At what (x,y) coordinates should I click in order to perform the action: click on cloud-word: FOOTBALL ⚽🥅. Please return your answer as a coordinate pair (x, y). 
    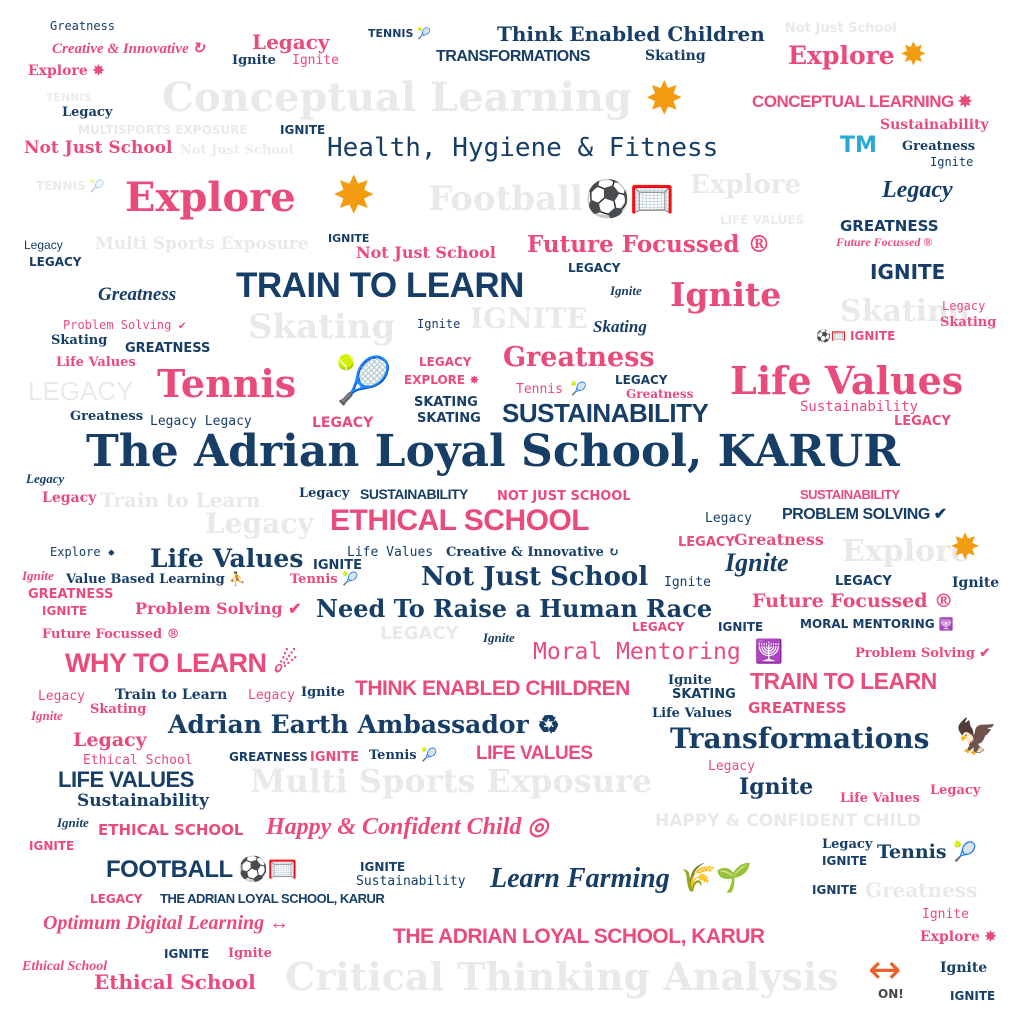
    Looking at the image, I should click on (202, 869).